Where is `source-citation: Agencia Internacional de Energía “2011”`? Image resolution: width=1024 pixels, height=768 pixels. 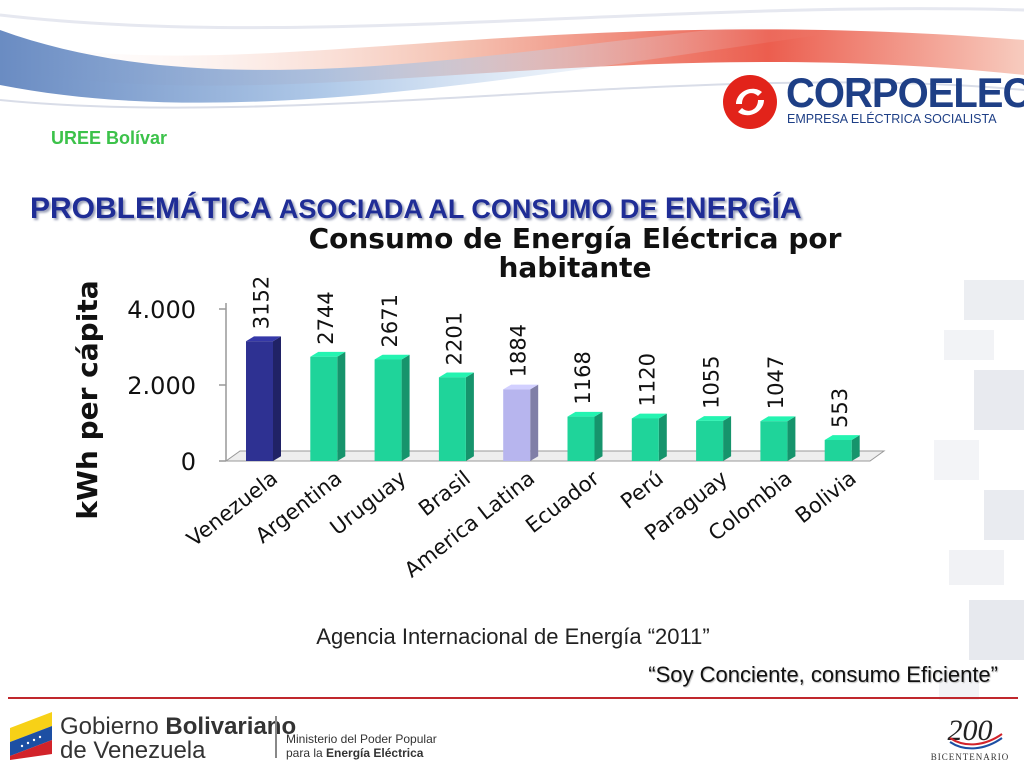
source-citation: Agencia Internacional de Energía “2011” is located at coordinates (512, 637).